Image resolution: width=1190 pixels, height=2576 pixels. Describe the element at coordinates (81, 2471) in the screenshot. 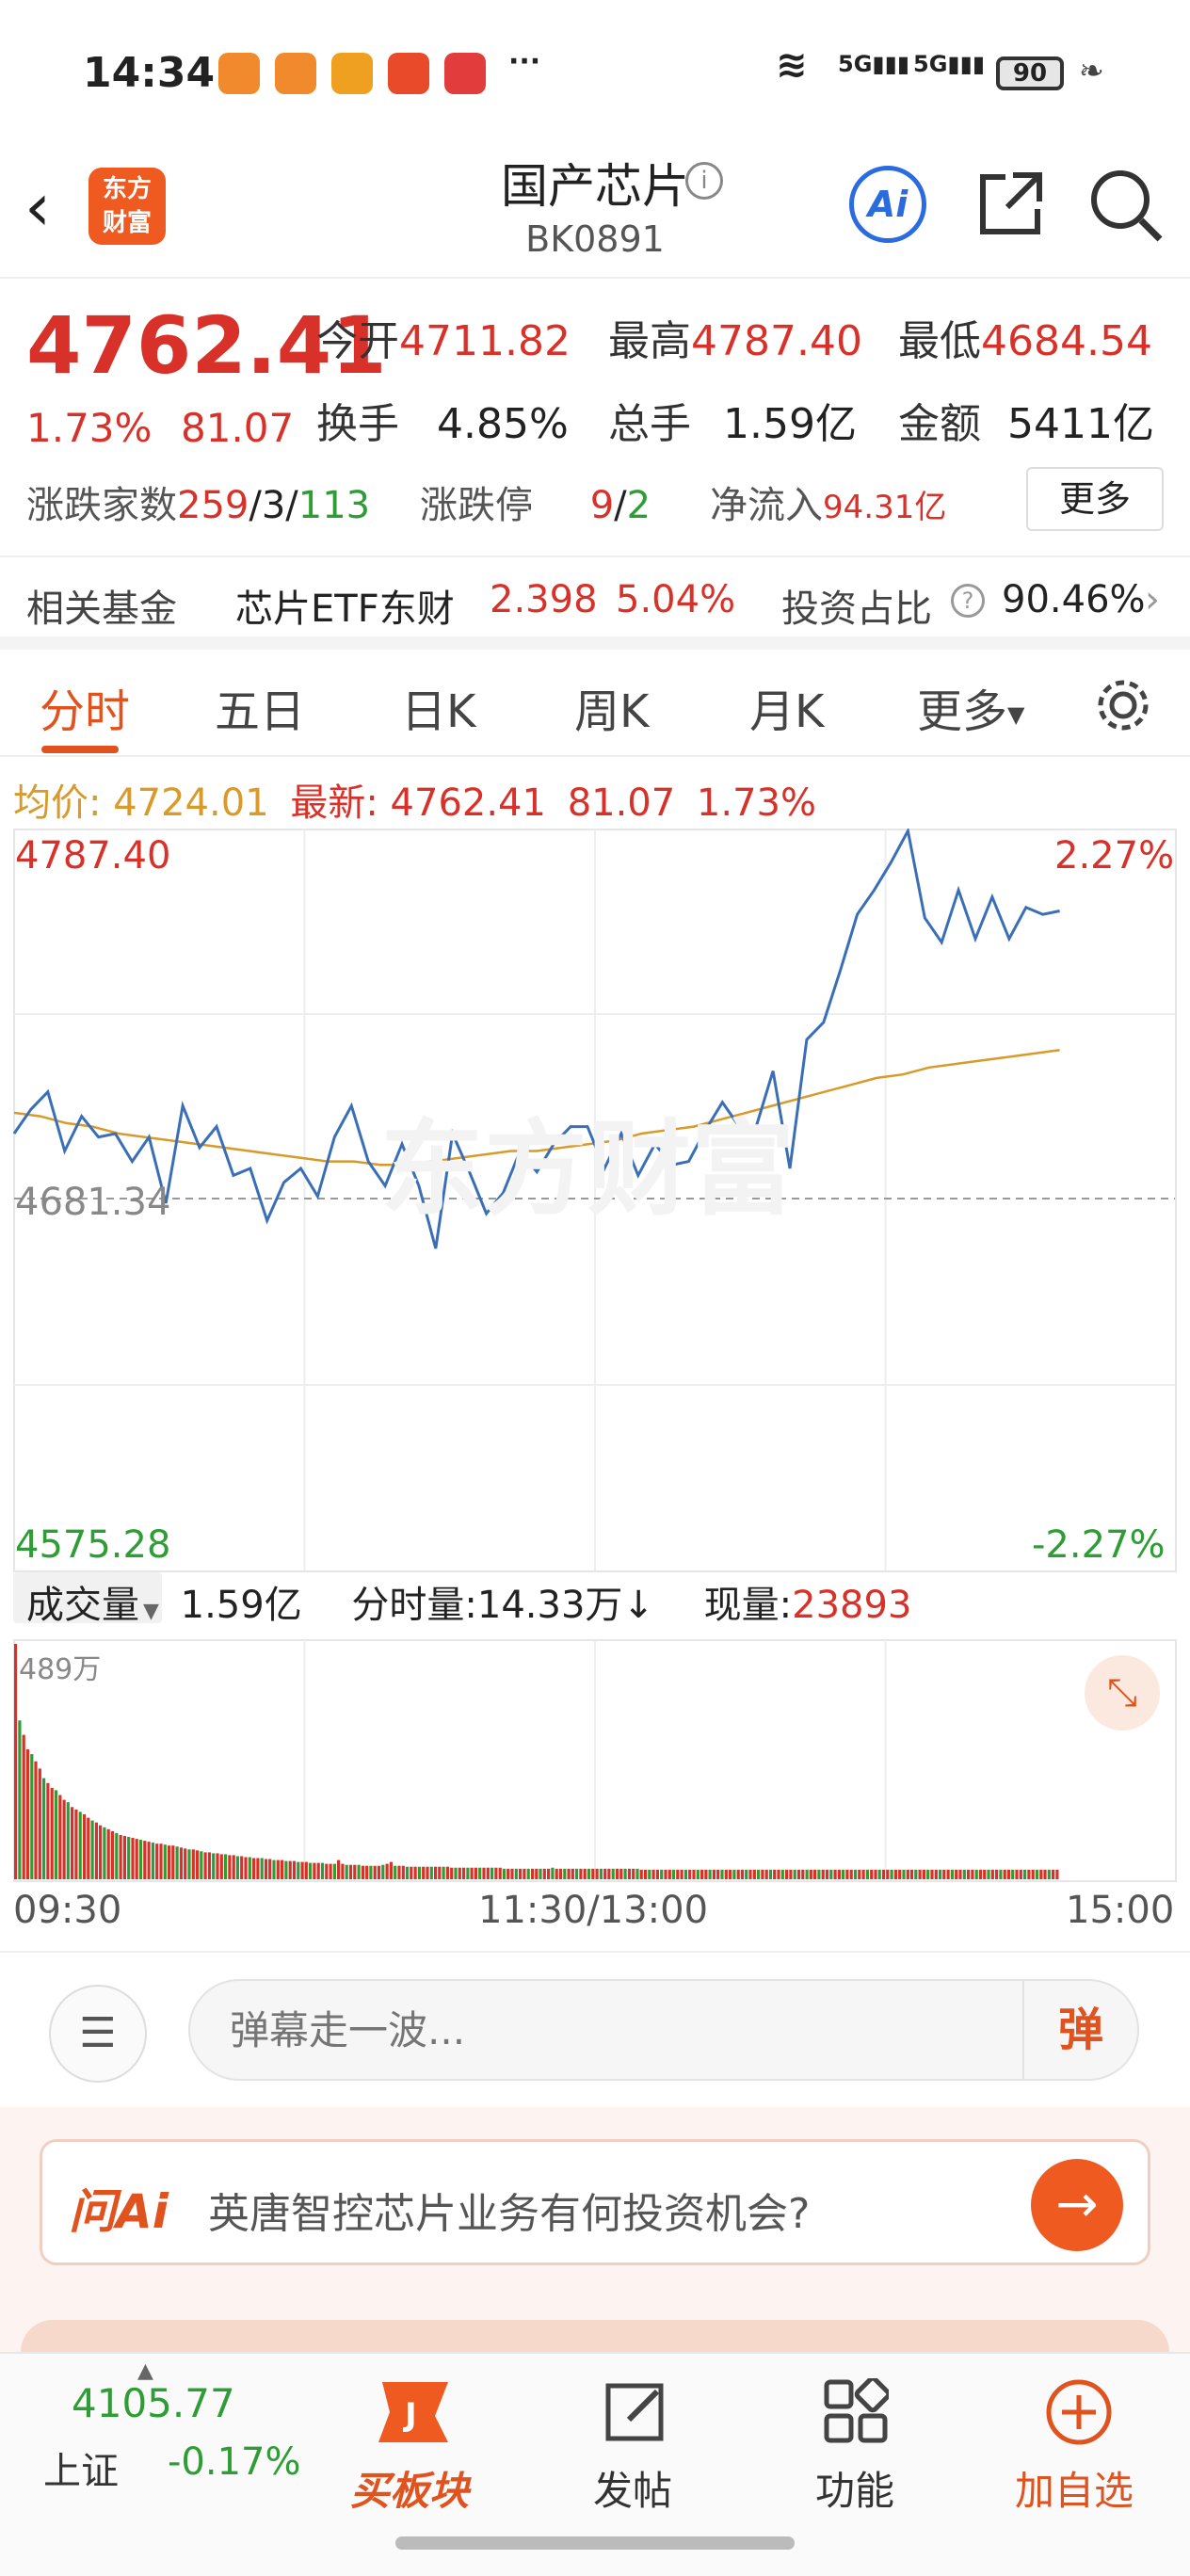

I see `index-name: 上证` at that location.